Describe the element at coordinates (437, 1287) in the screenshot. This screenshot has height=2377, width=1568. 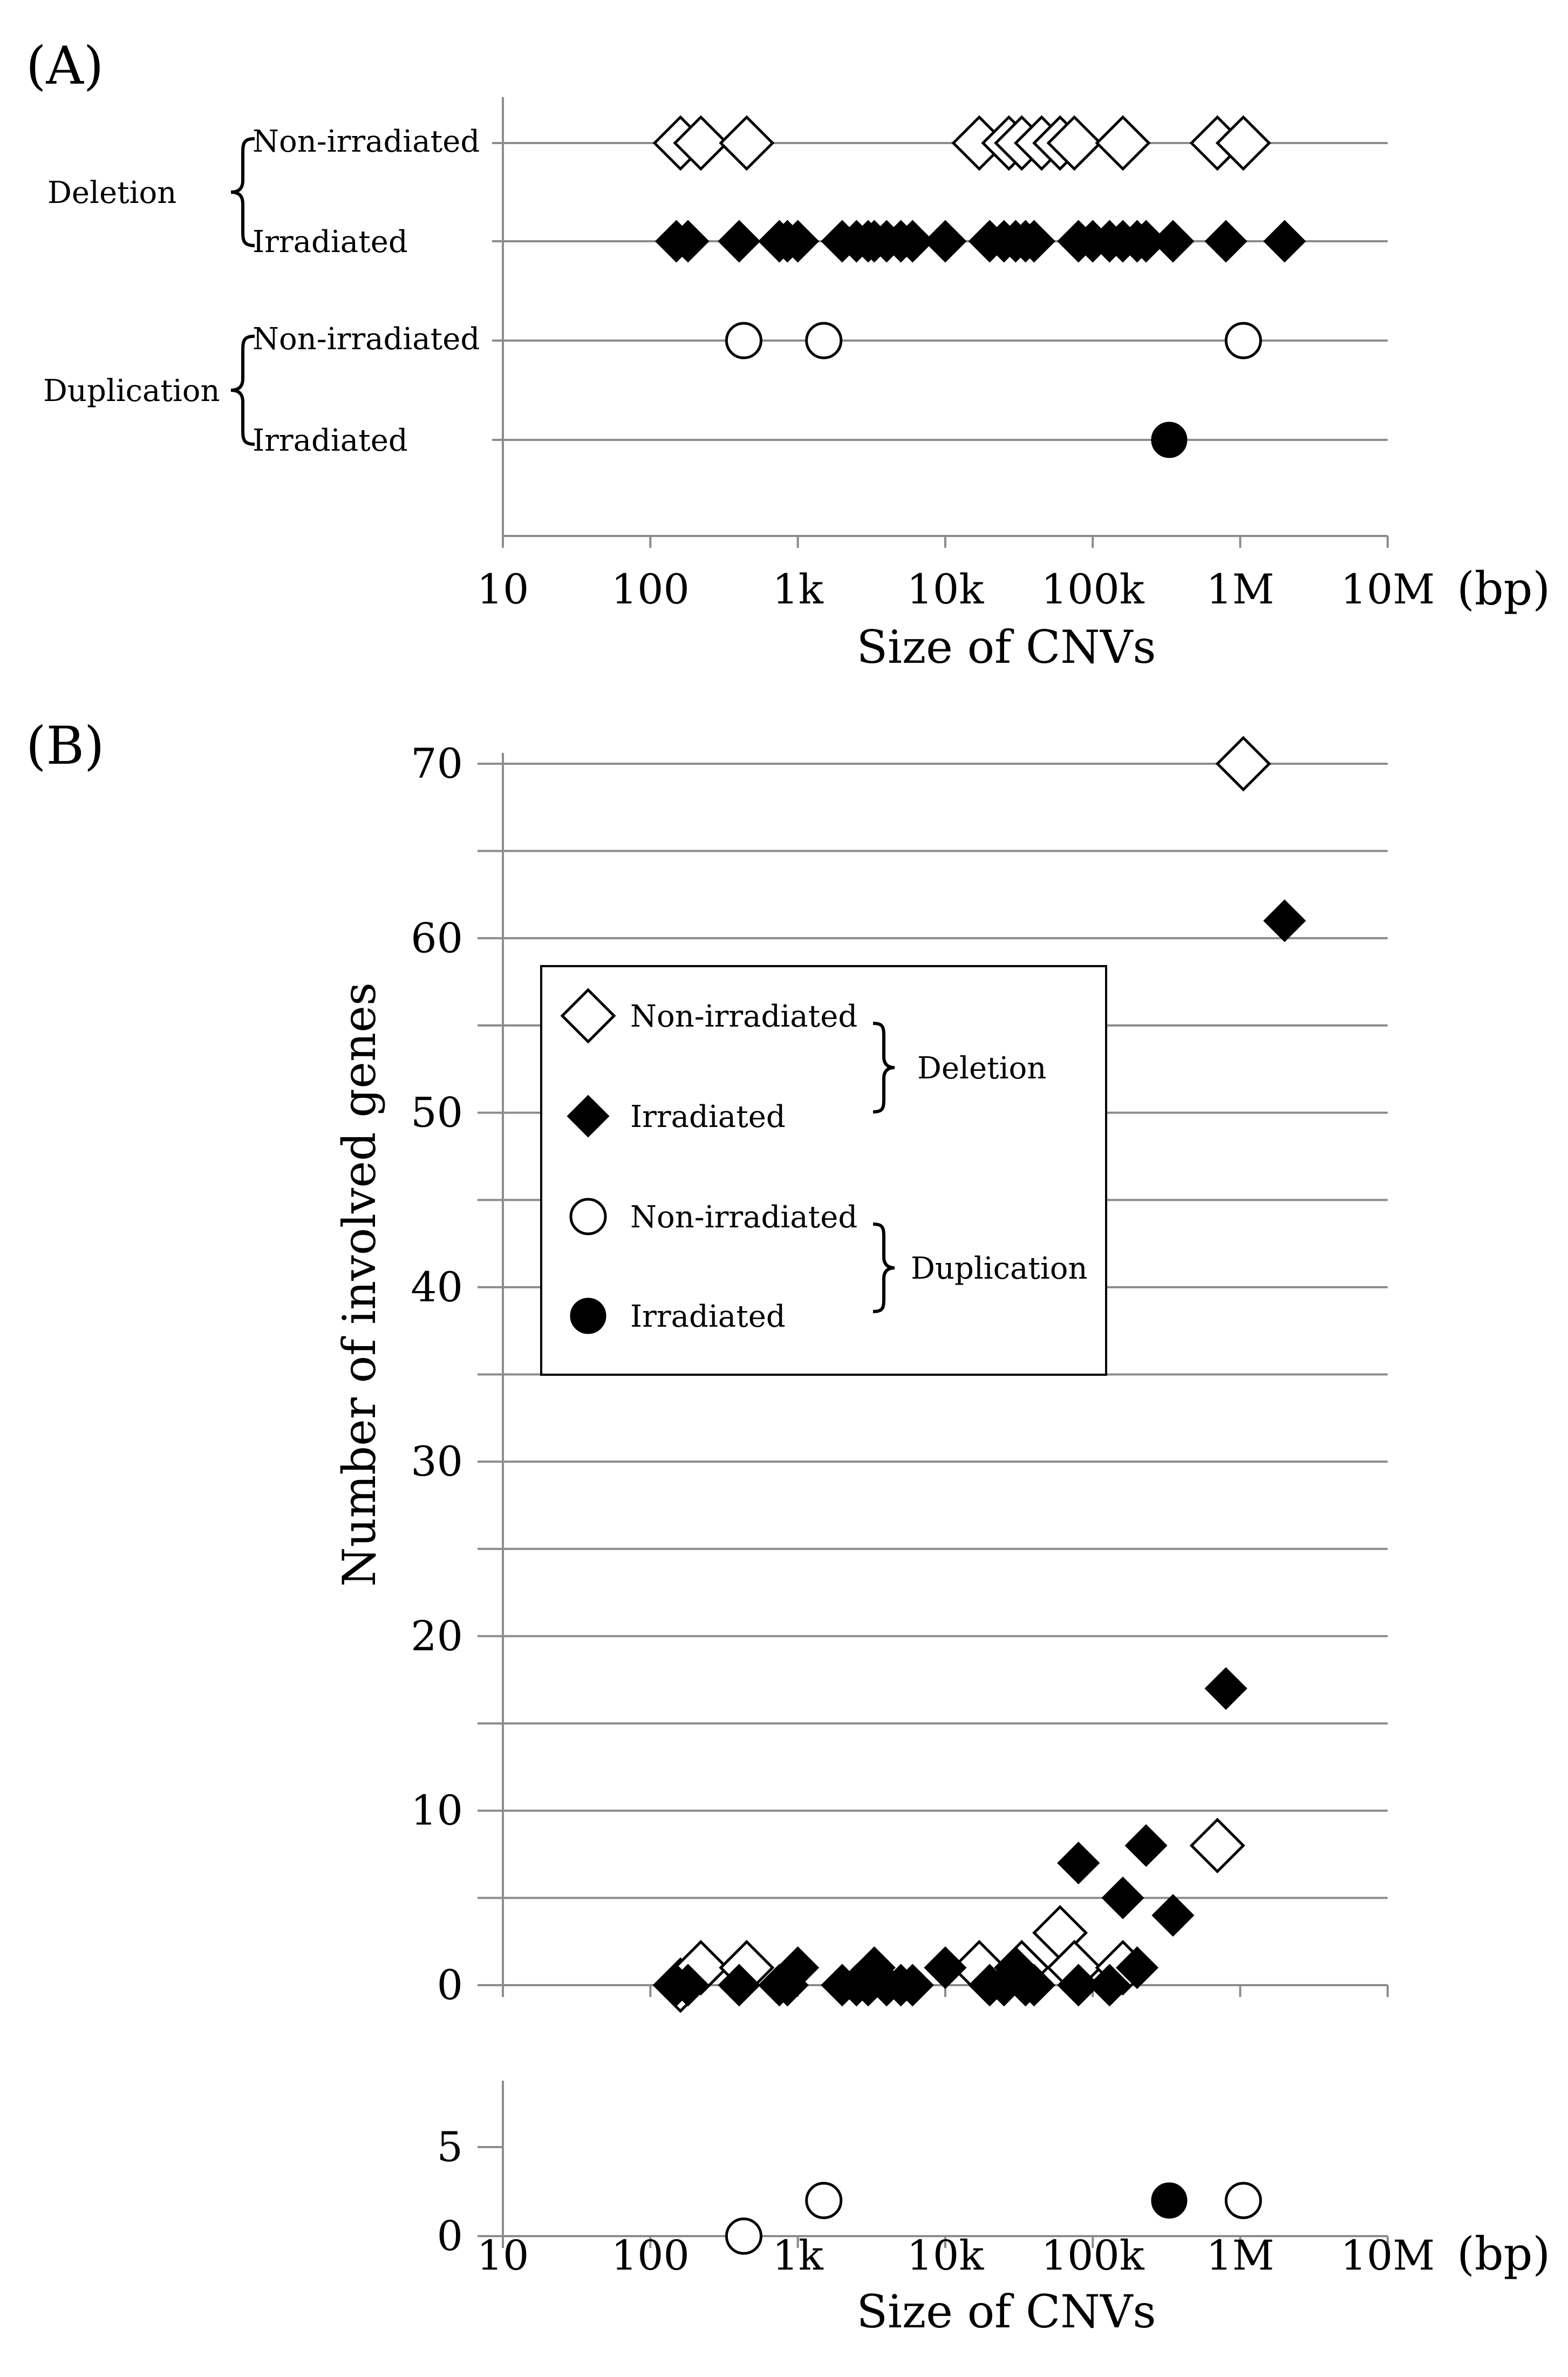
I see `y-tick-label: 40` at that location.